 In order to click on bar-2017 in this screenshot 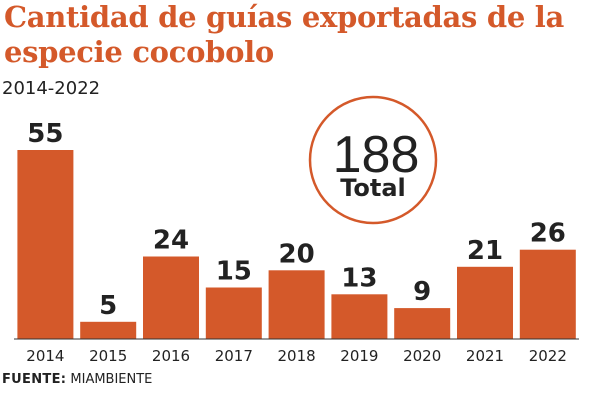, I will do `click(233, 313)`.